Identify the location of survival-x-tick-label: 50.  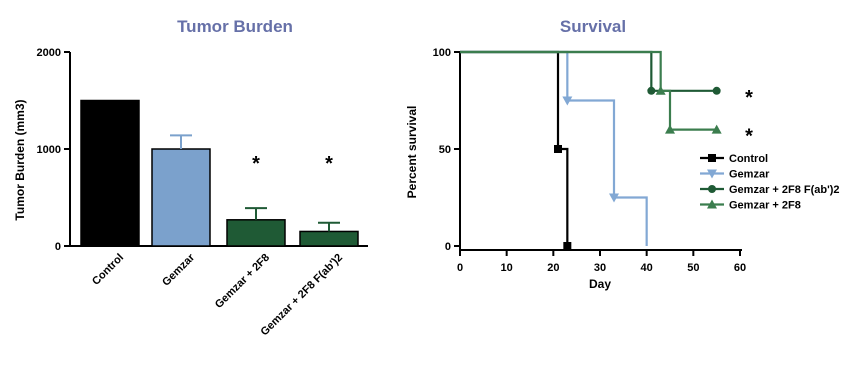
(693, 268).